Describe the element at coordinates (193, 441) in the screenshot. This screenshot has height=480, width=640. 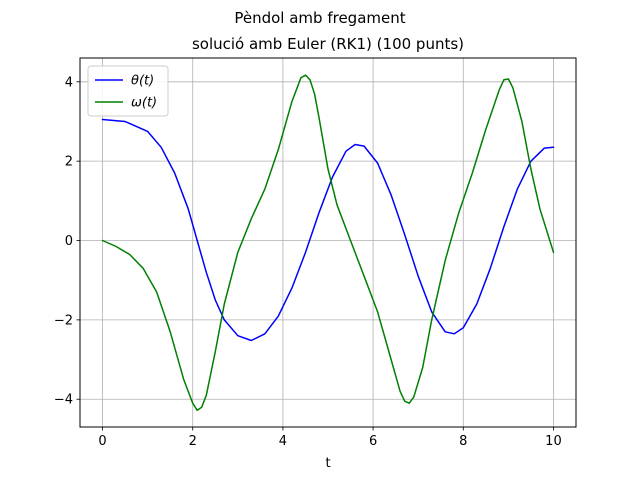
I see `x-tick-label: 2` at that location.